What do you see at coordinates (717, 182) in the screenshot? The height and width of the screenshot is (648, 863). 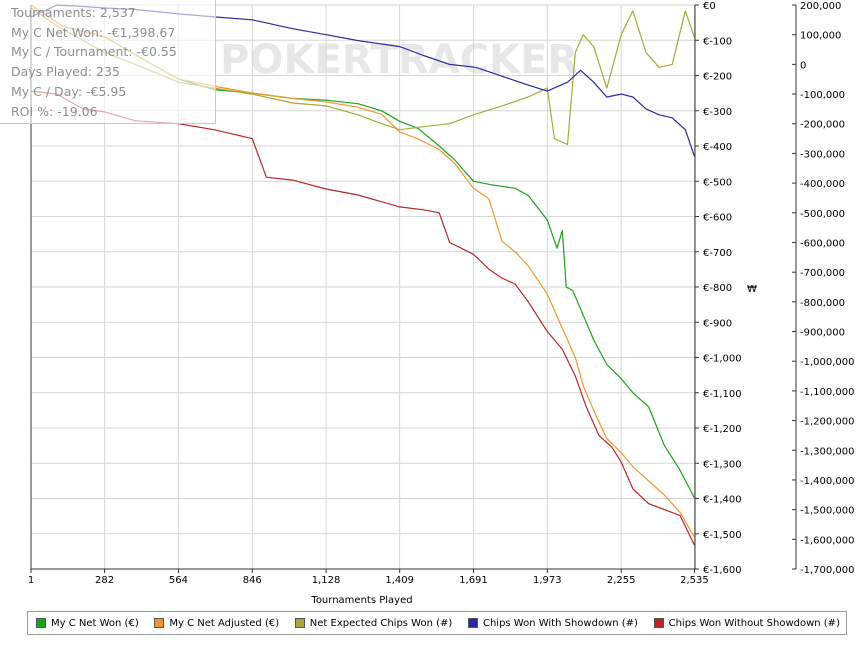 I see `y-left-tick-label: €-500` at bounding box center [717, 182].